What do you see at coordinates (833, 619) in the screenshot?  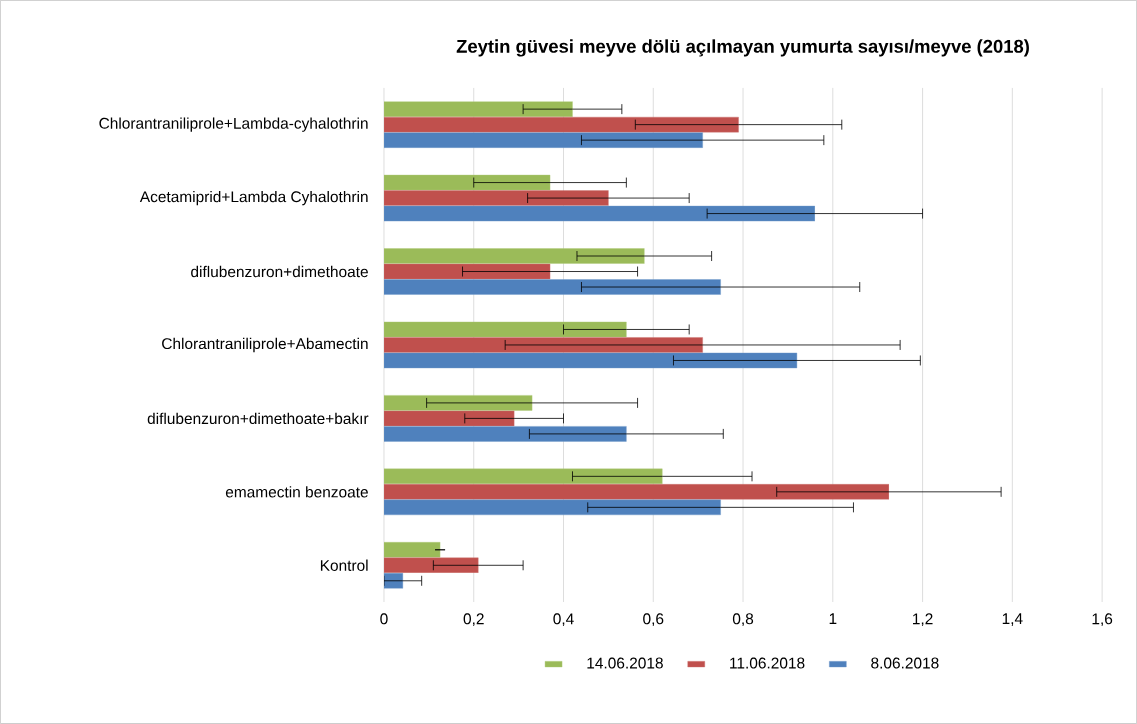 I see `x-tick-label: 1` at bounding box center [833, 619].